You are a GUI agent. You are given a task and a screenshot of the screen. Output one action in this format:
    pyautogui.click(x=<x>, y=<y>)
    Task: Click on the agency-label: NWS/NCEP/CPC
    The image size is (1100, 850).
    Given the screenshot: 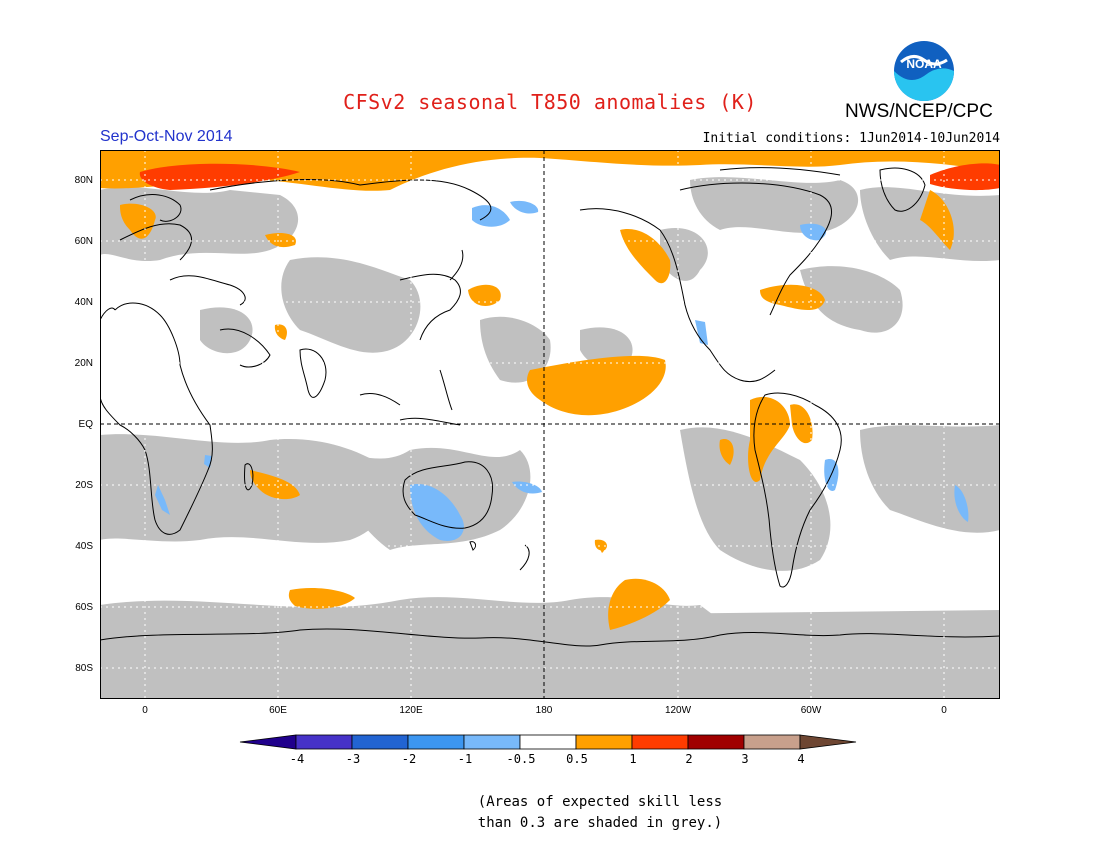 What is the action you would take?
    pyautogui.click(x=919, y=111)
    